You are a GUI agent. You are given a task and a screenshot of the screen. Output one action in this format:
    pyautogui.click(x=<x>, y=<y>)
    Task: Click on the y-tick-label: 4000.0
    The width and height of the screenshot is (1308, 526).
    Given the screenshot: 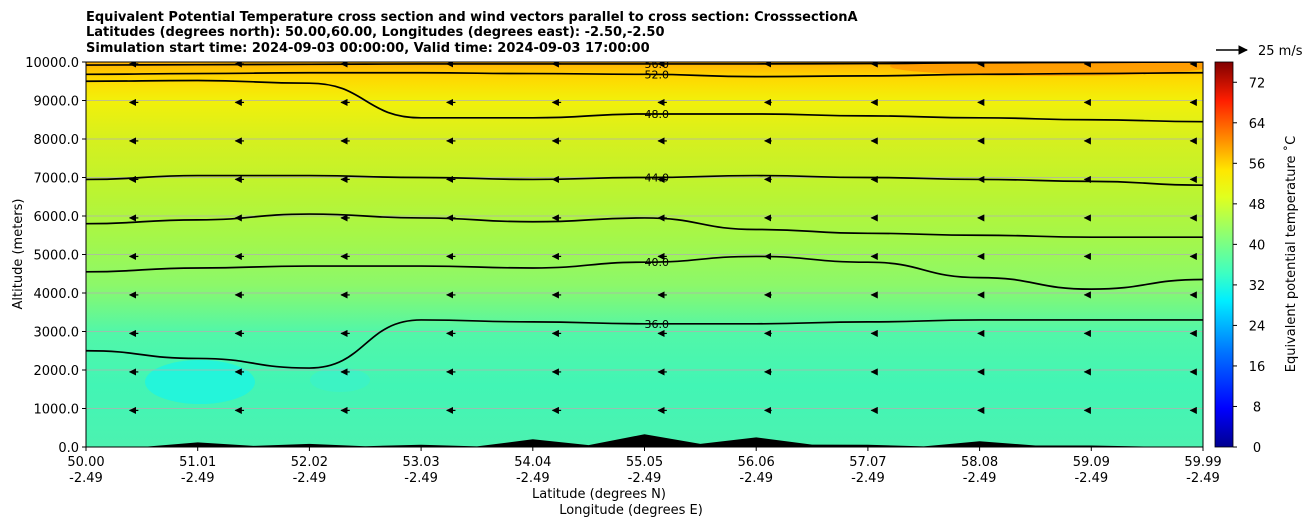 What is the action you would take?
    pyautogui.click(x=57, y=294)
    